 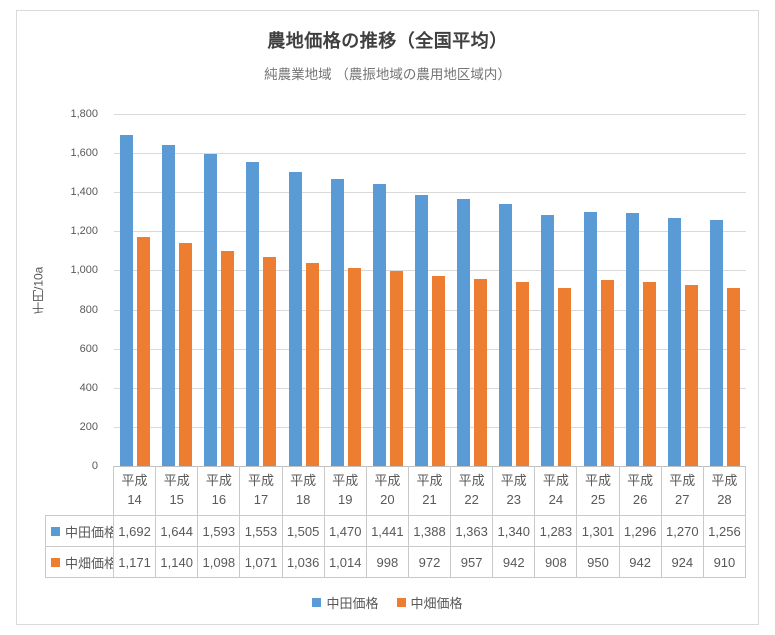 I want to click on value-cell: 1,340, so click(x=514, y=531).